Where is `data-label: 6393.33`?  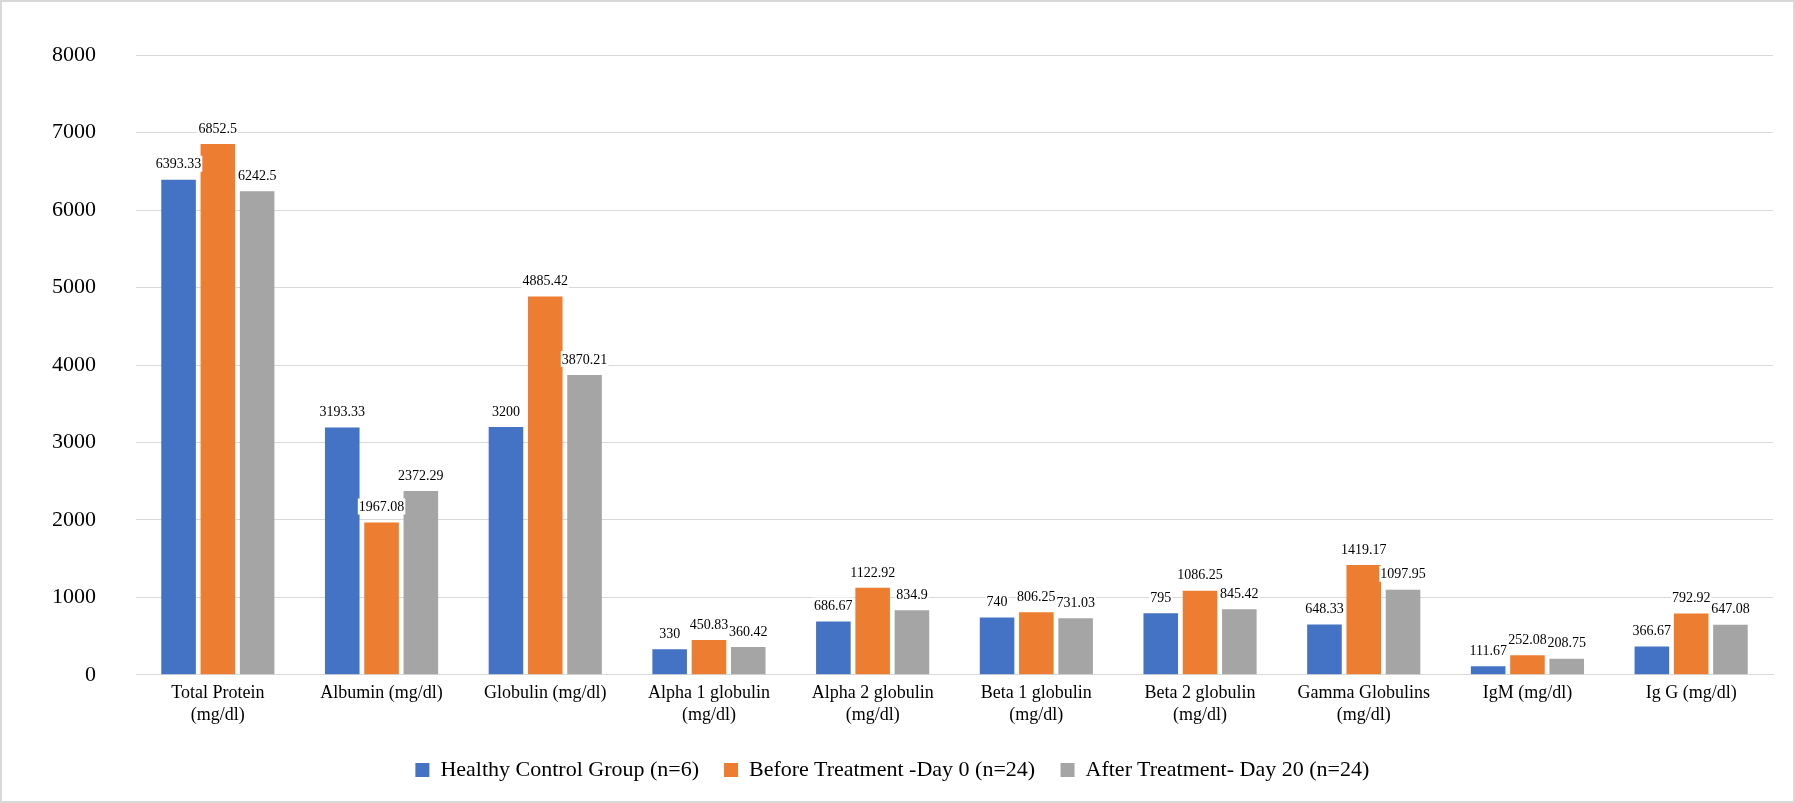
data-label: 6393.33 is located at coordinates (178, 164).